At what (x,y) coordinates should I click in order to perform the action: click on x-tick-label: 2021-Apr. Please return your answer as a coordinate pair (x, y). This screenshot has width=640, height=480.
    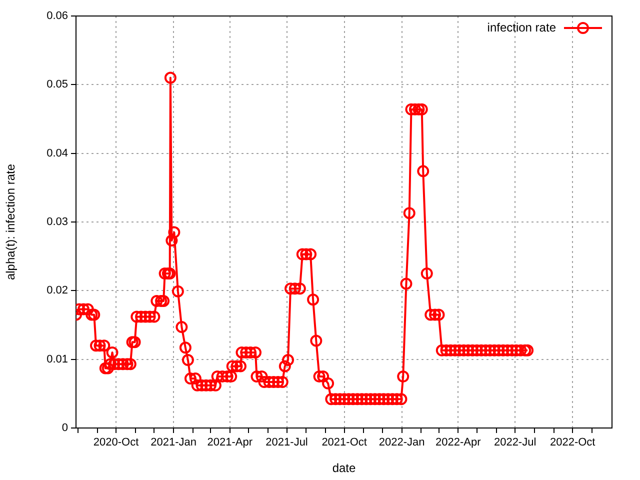
    Looking at the image, I should click on (230, 442).